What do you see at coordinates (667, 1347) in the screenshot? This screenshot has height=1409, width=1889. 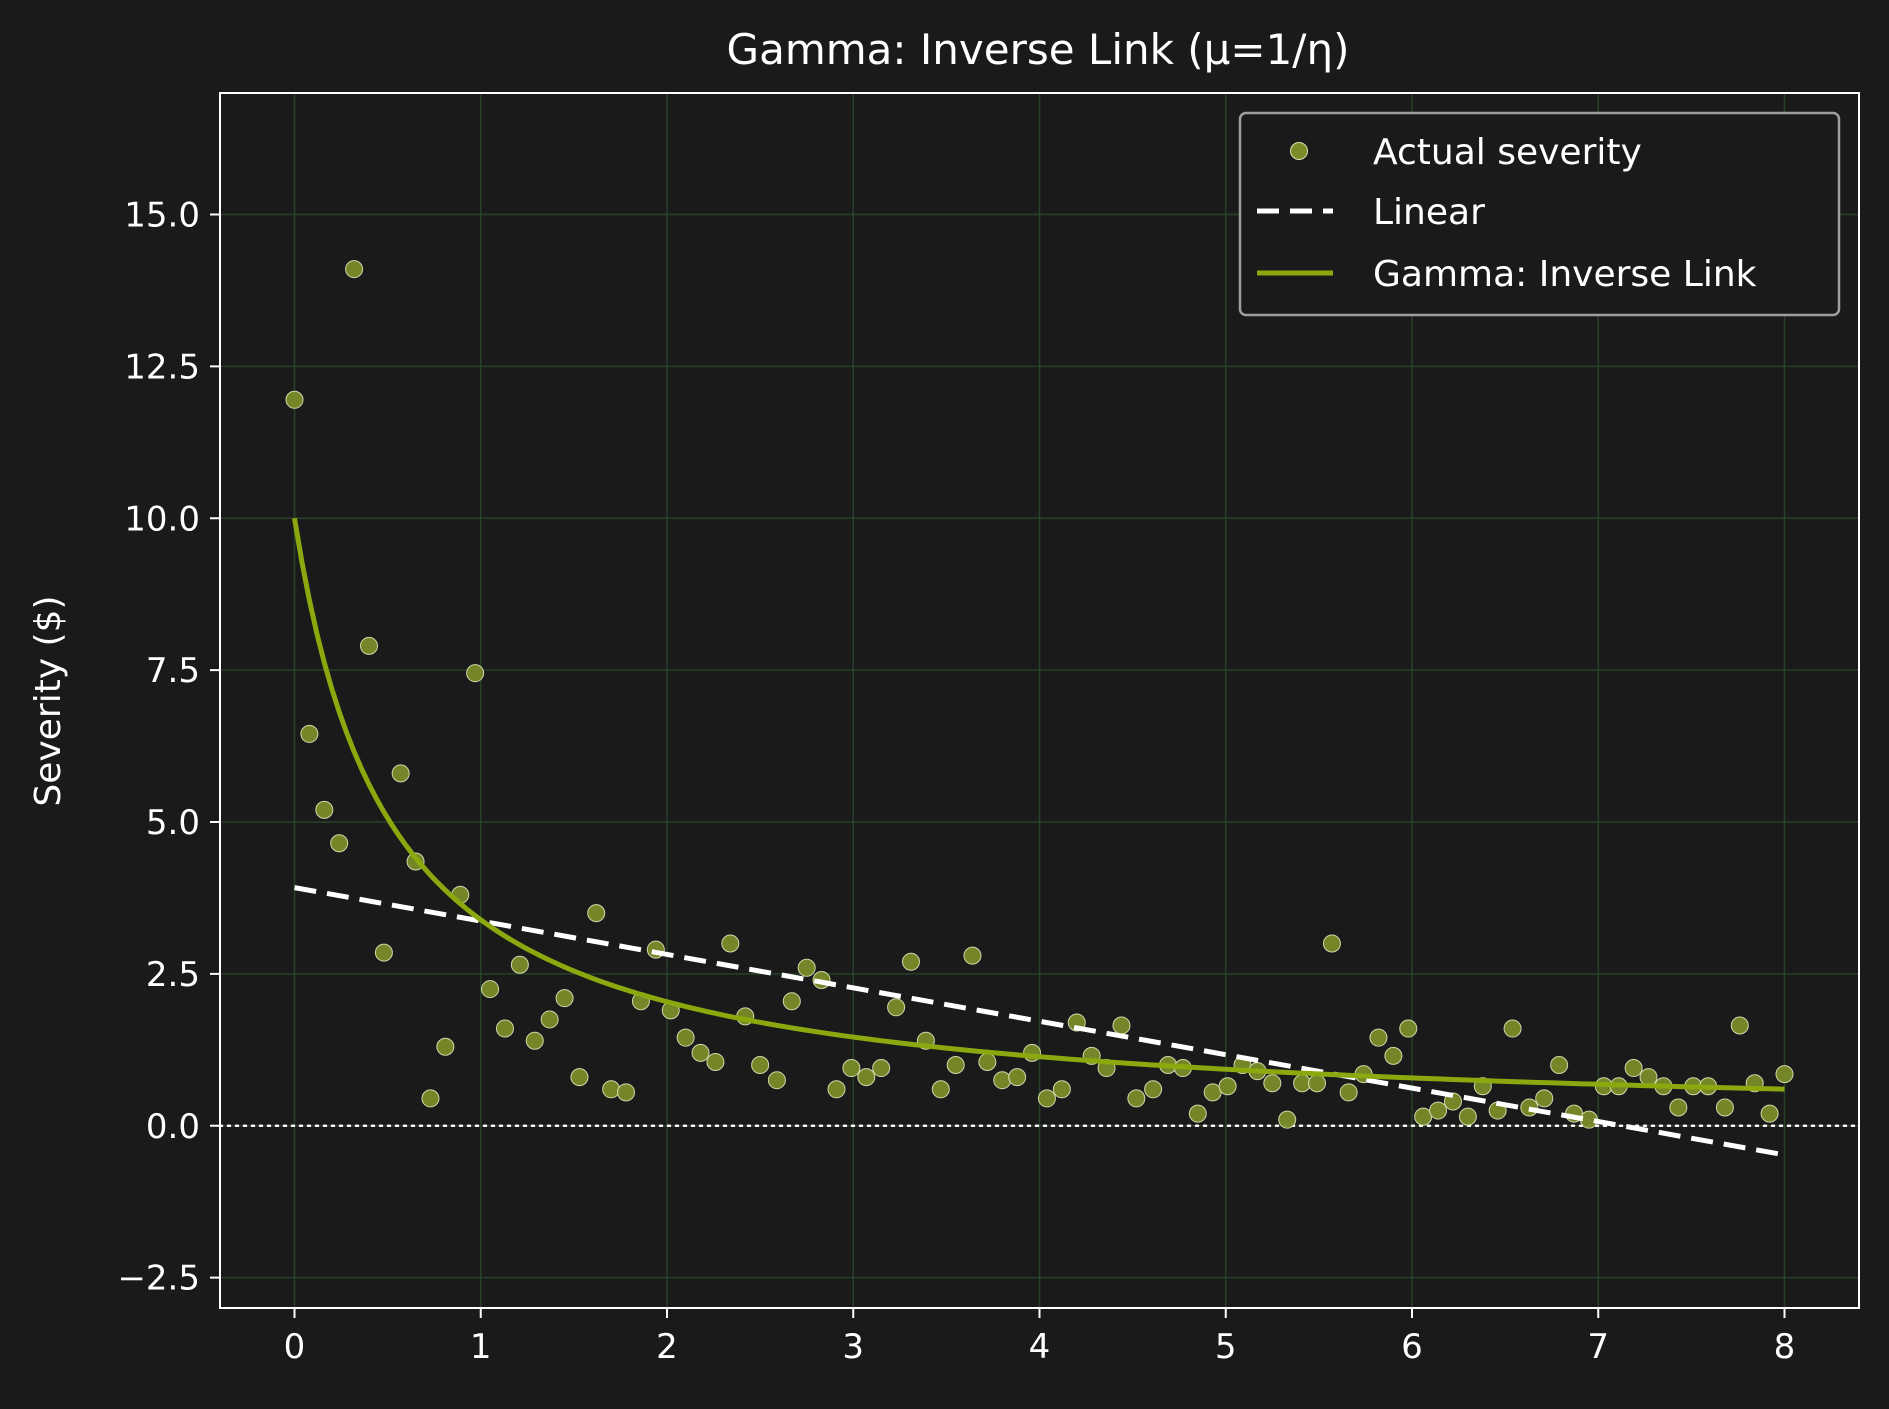 I see `x-tick-label: 2` at bounding box center [667, 1347].